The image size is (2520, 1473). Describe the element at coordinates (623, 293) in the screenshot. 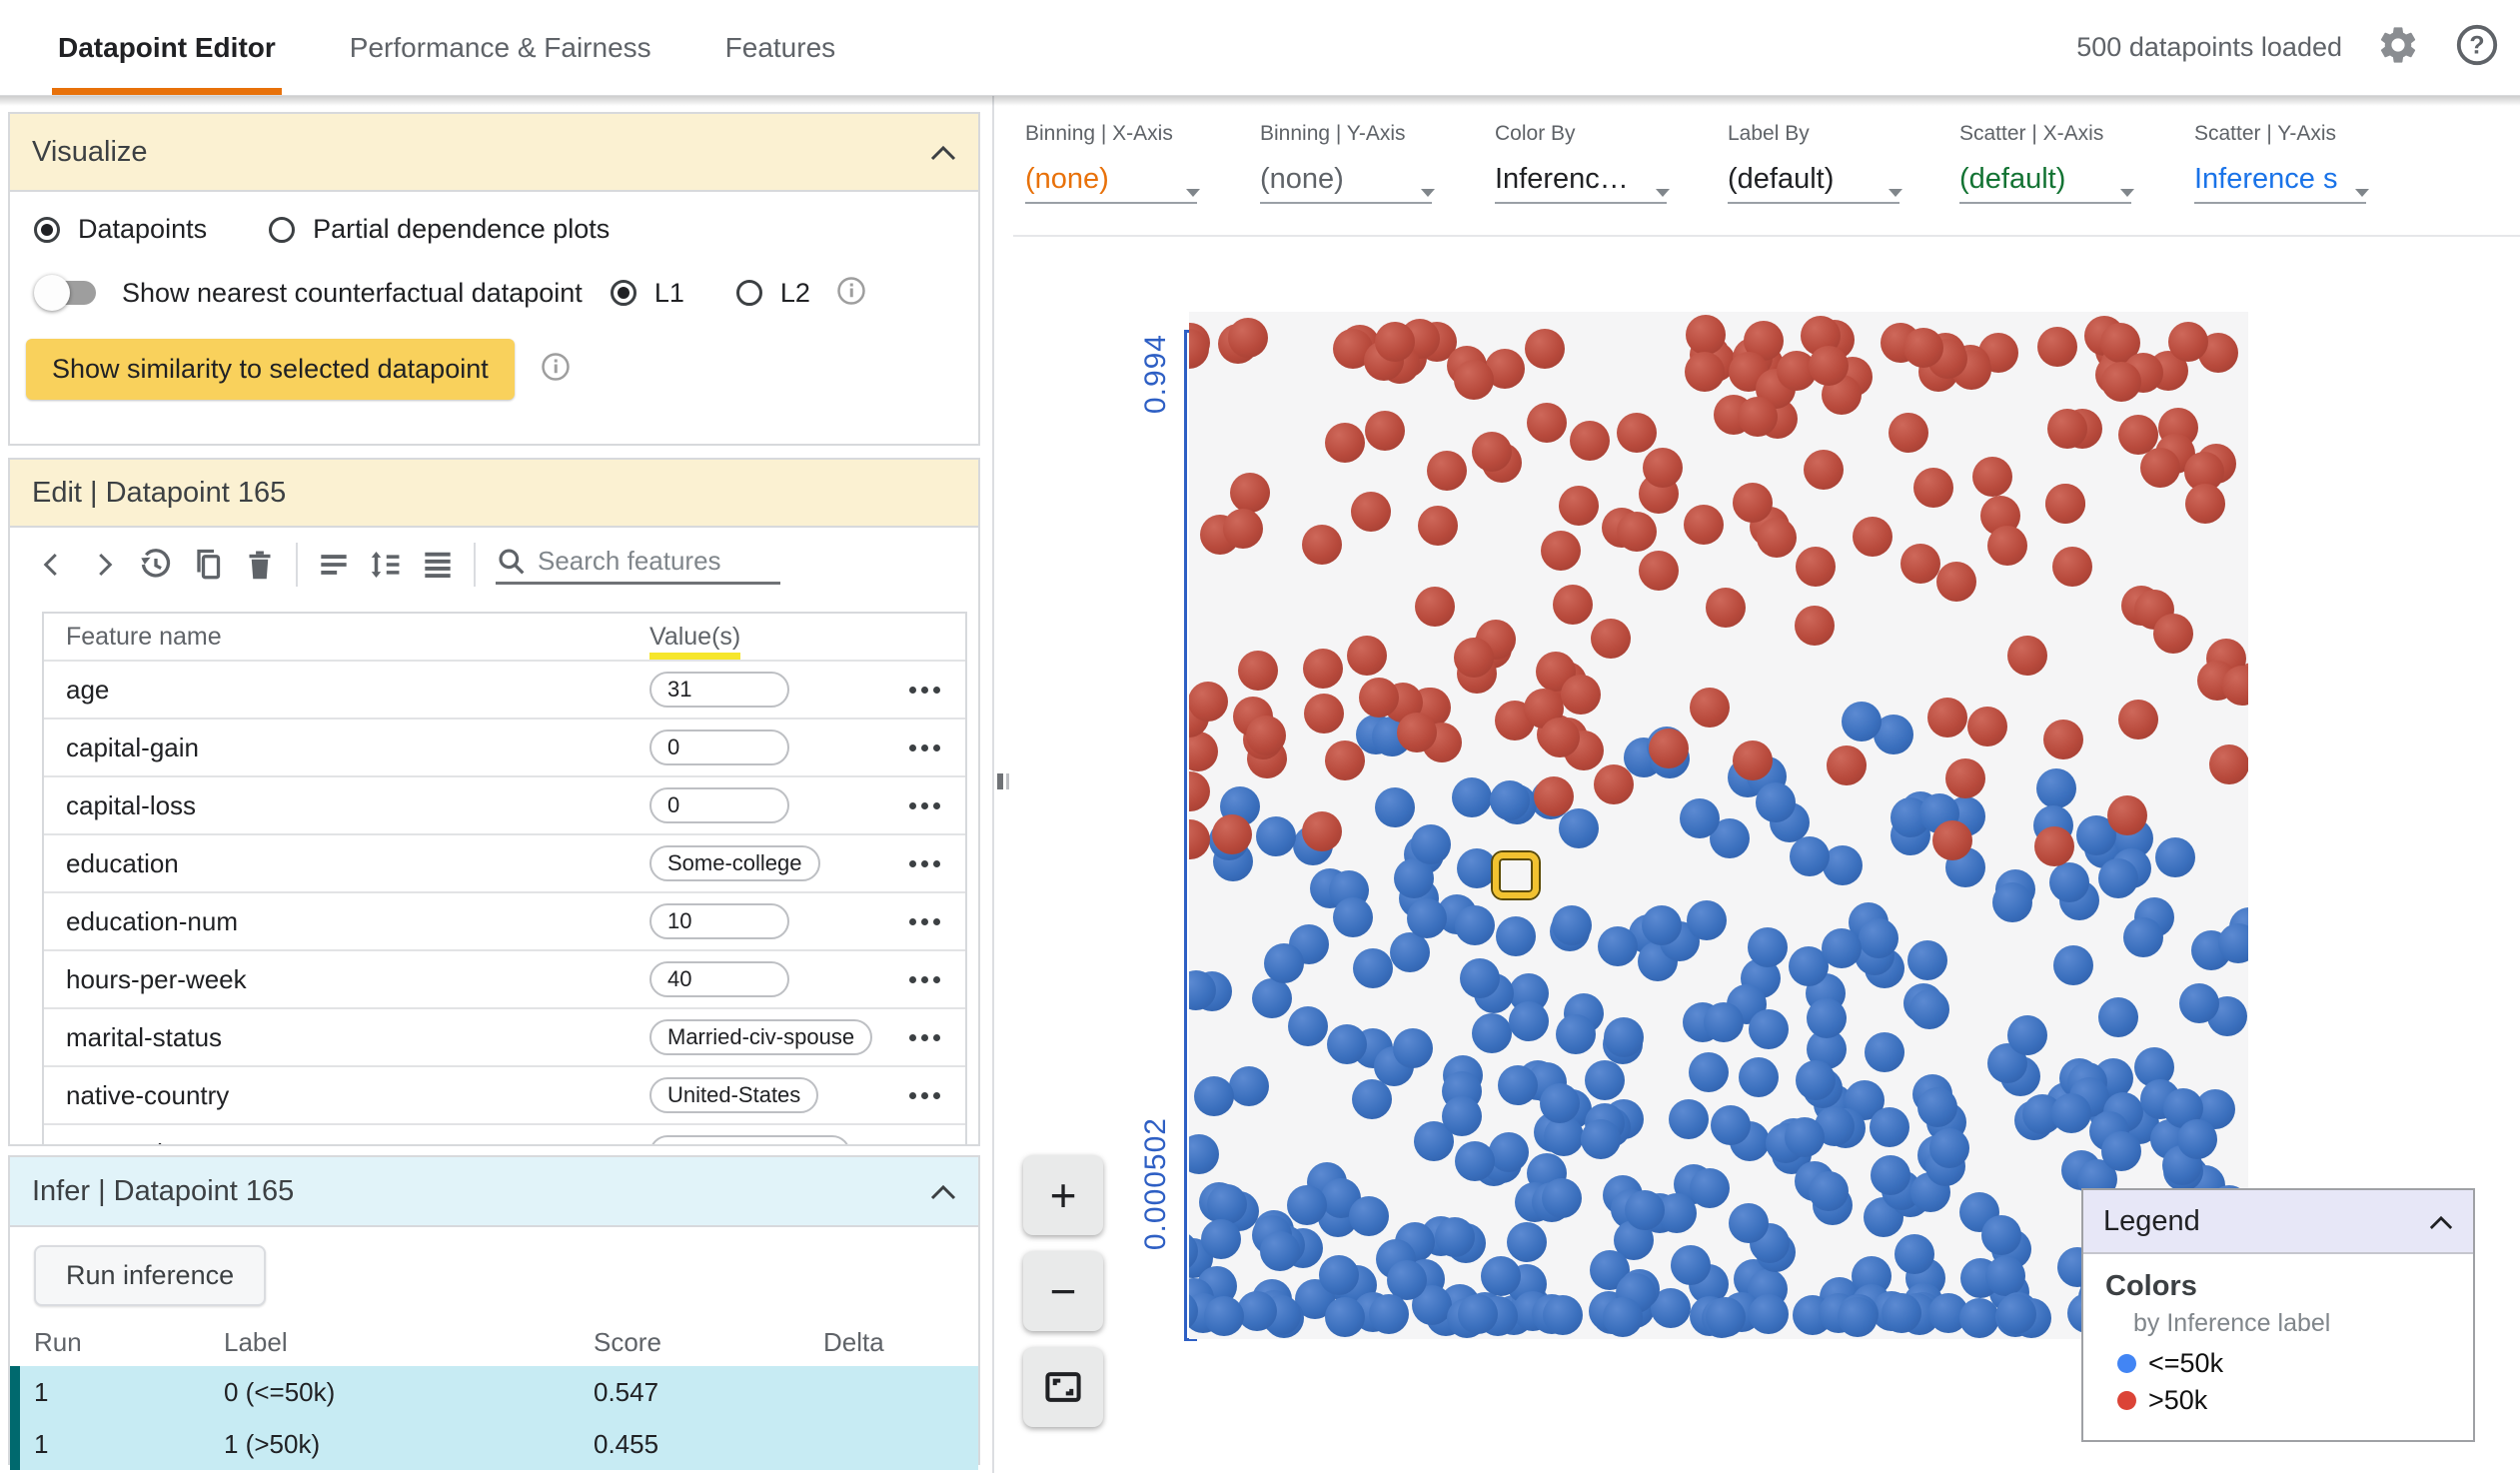

I see `radio-l1` at that location.